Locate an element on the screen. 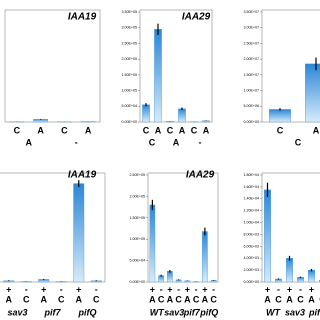  y-tick-label: 3.00E+07 is located at coordinates (252, 28).